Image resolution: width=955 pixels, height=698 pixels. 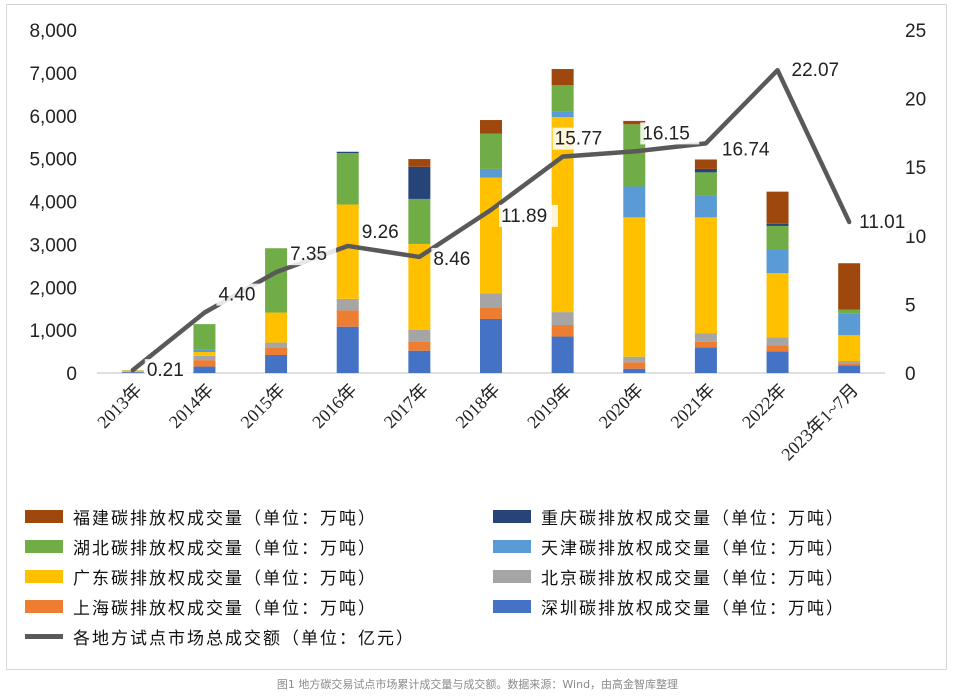 I want to click on data-label: 15.77, so click(x=579, y=139).